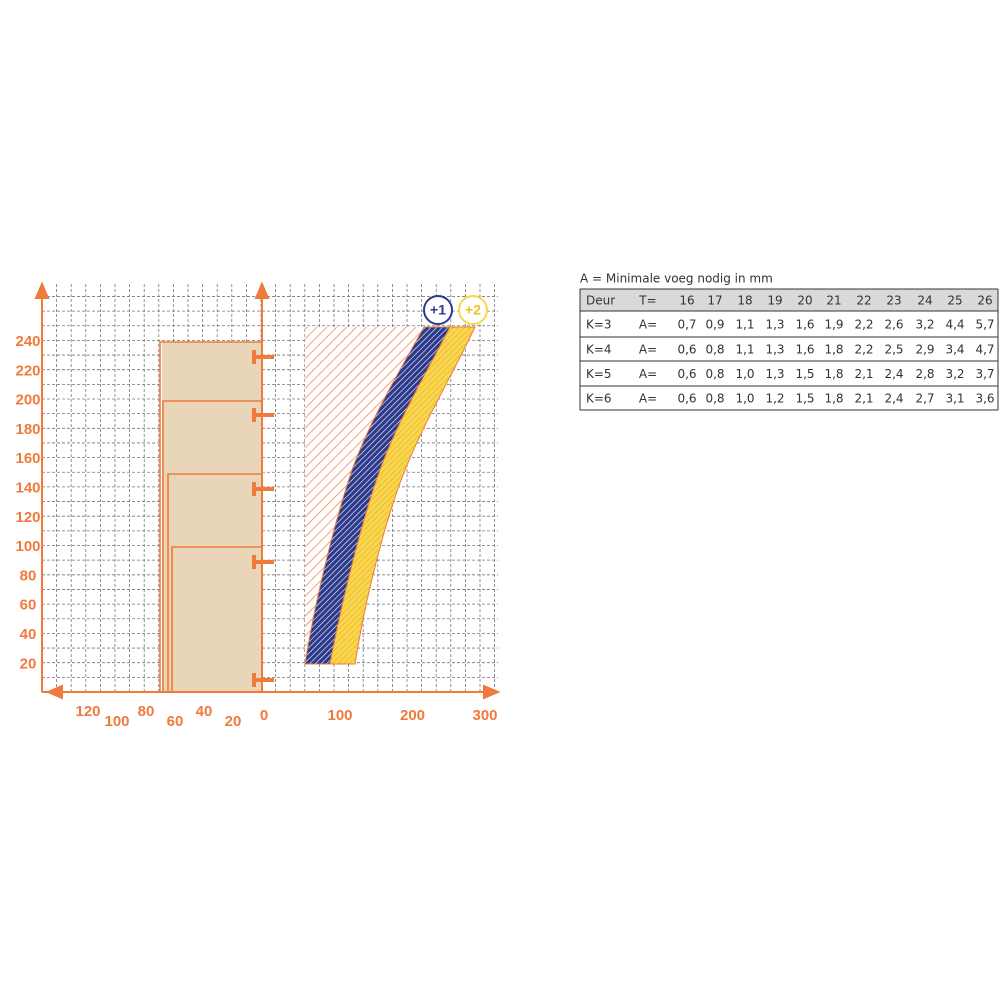 This screenshot has width=1000, height=1000. What do you see at coordinates (804, 301) in the screenshot?
I see `header-cell: 20` at bounding box center [804, 301].